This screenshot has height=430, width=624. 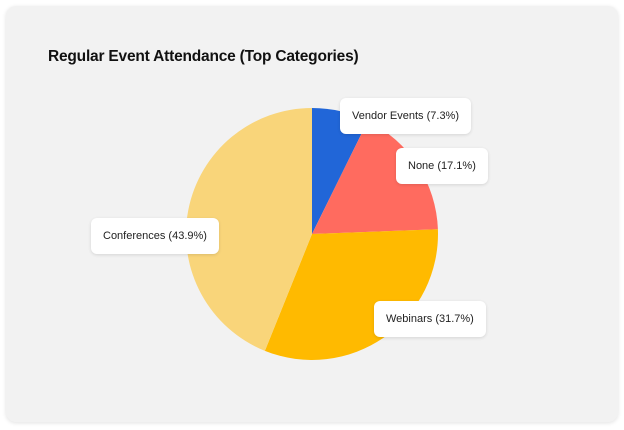 I want to click on pie-slice-vendor-events, so click(x=340, y=171).